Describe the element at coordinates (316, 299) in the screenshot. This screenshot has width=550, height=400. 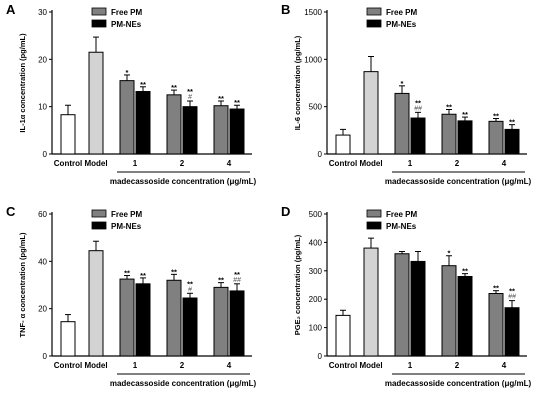
I see `y-tick-label: 200` at that location.